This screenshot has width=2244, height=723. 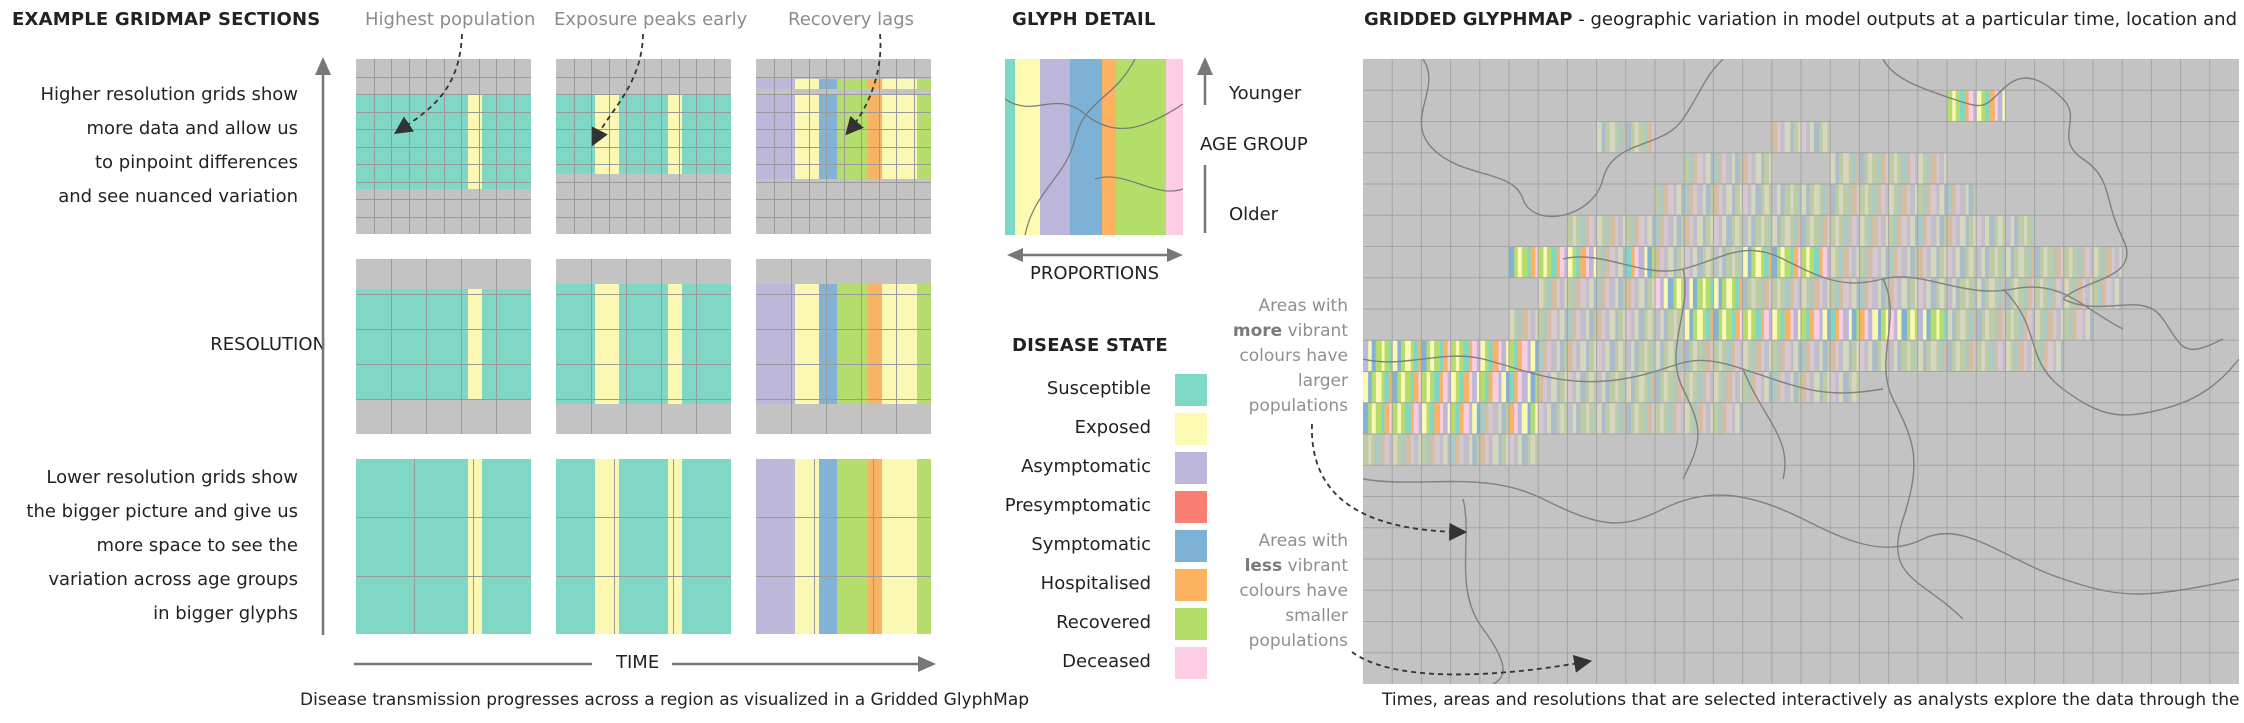 What do you see at coordinates (651, 19) in the screenshot?
I see `callout-exposure-peaks-early: Exposure peaks early` at bounding box center [651, 19].